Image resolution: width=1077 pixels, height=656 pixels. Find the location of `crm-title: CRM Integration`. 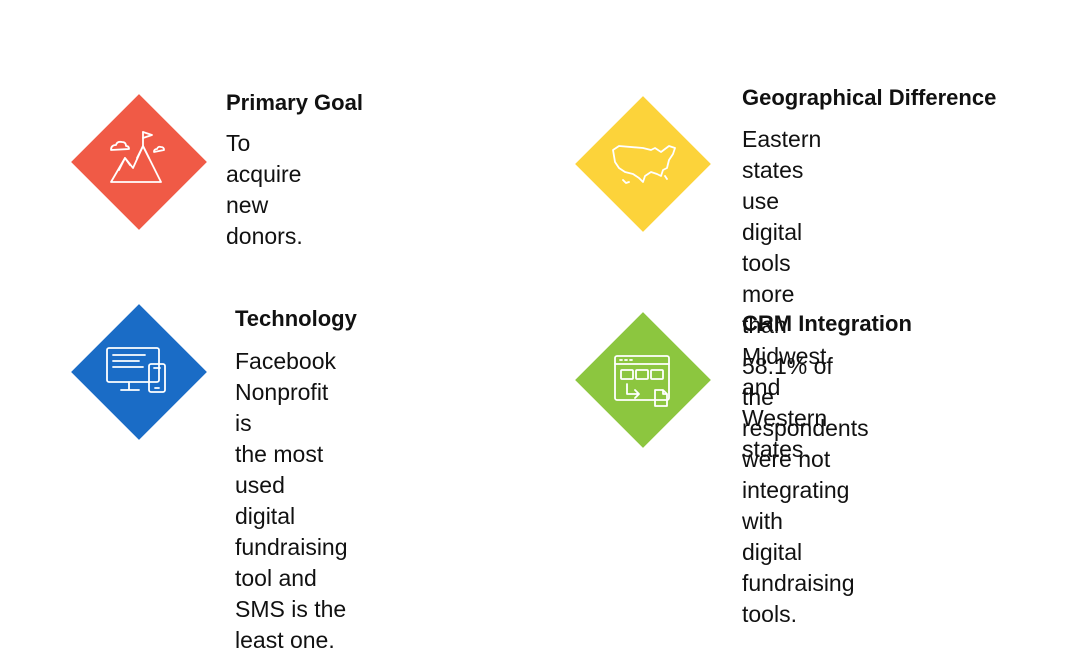

crm-title: CRM Integration is located at coordinates (827, 323).